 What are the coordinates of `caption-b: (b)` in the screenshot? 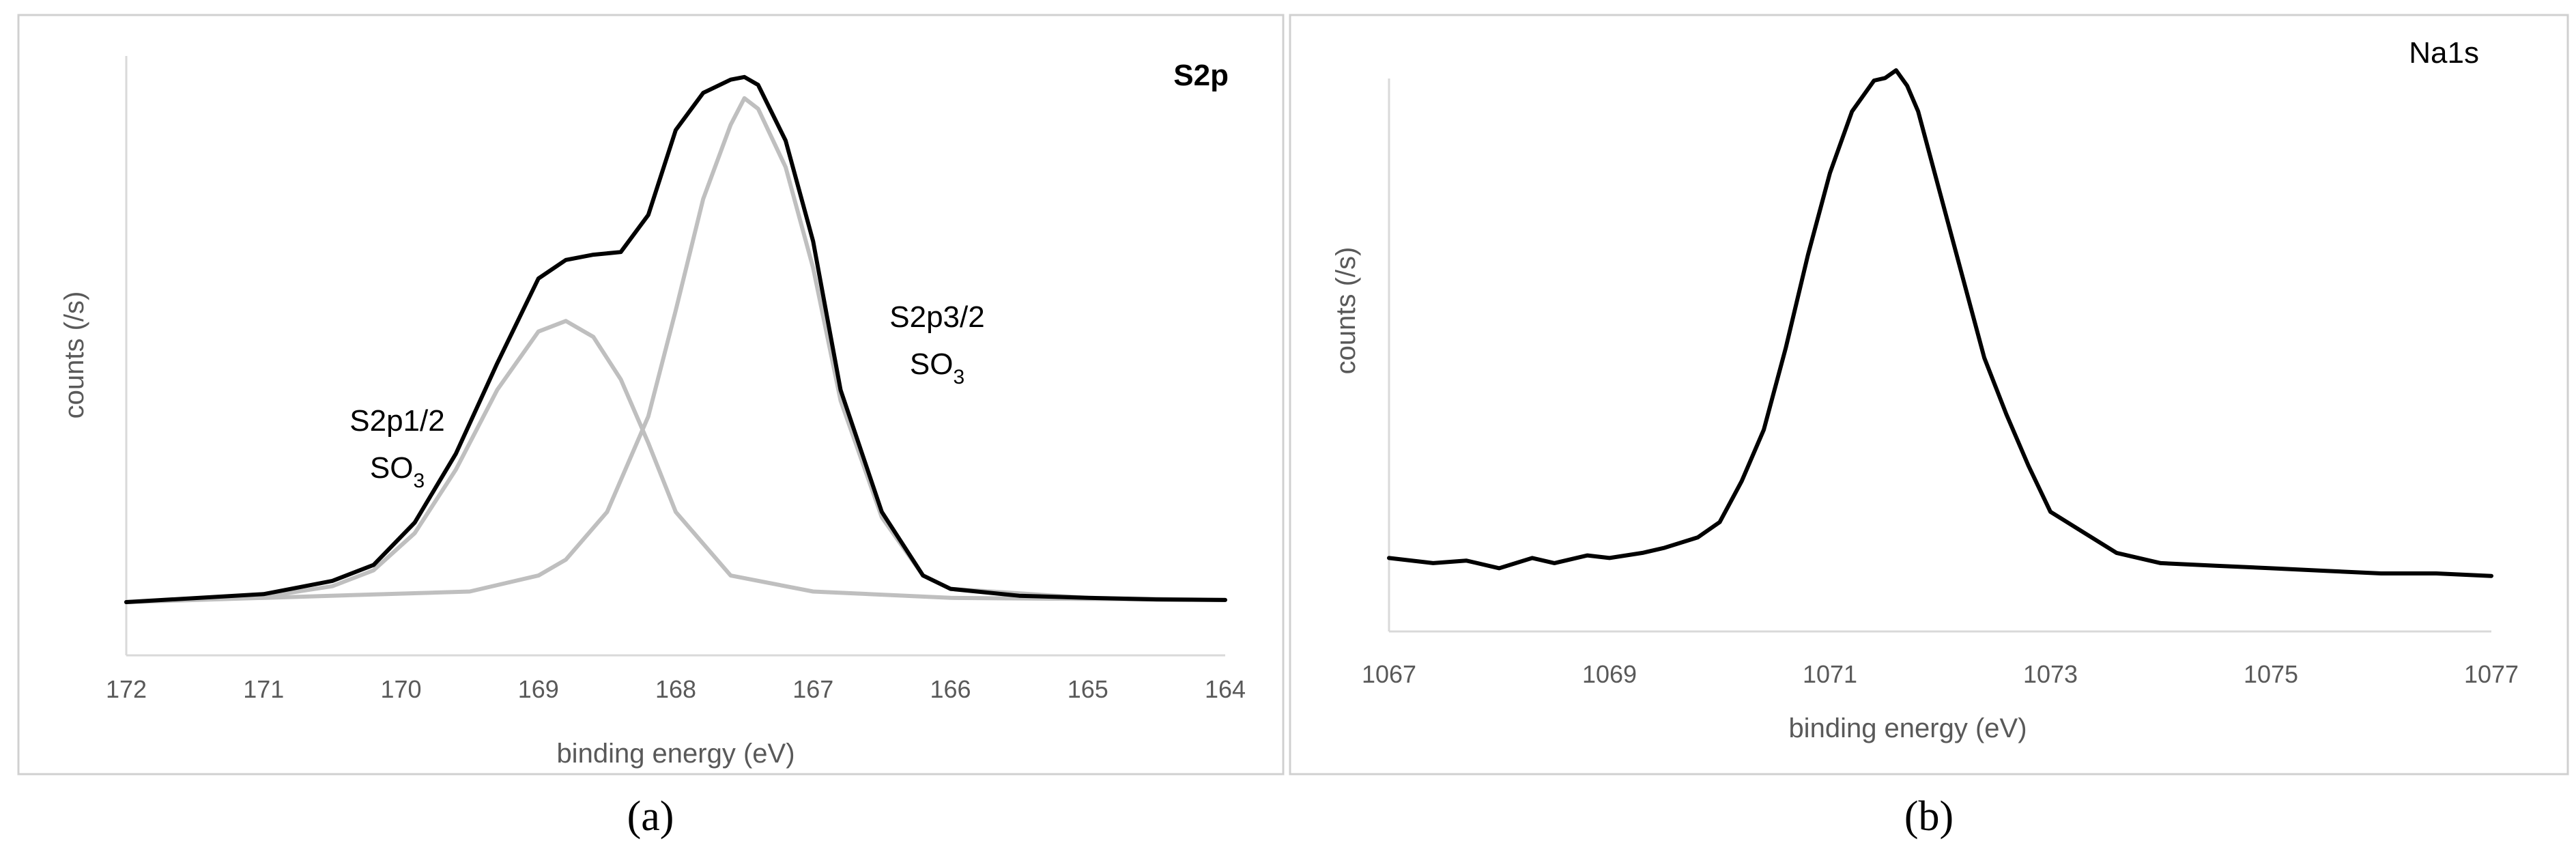 It's located at (1929, 816).